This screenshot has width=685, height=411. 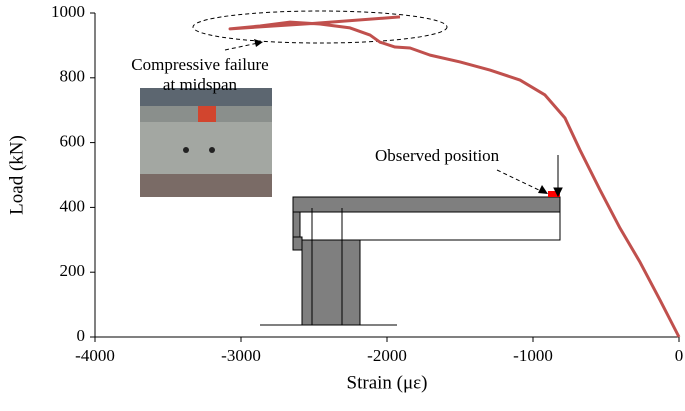 What do you see at coordinates (73, 141) in the screenshot?
I see `y-tick-label: 600` at bounding box center [73, 141].